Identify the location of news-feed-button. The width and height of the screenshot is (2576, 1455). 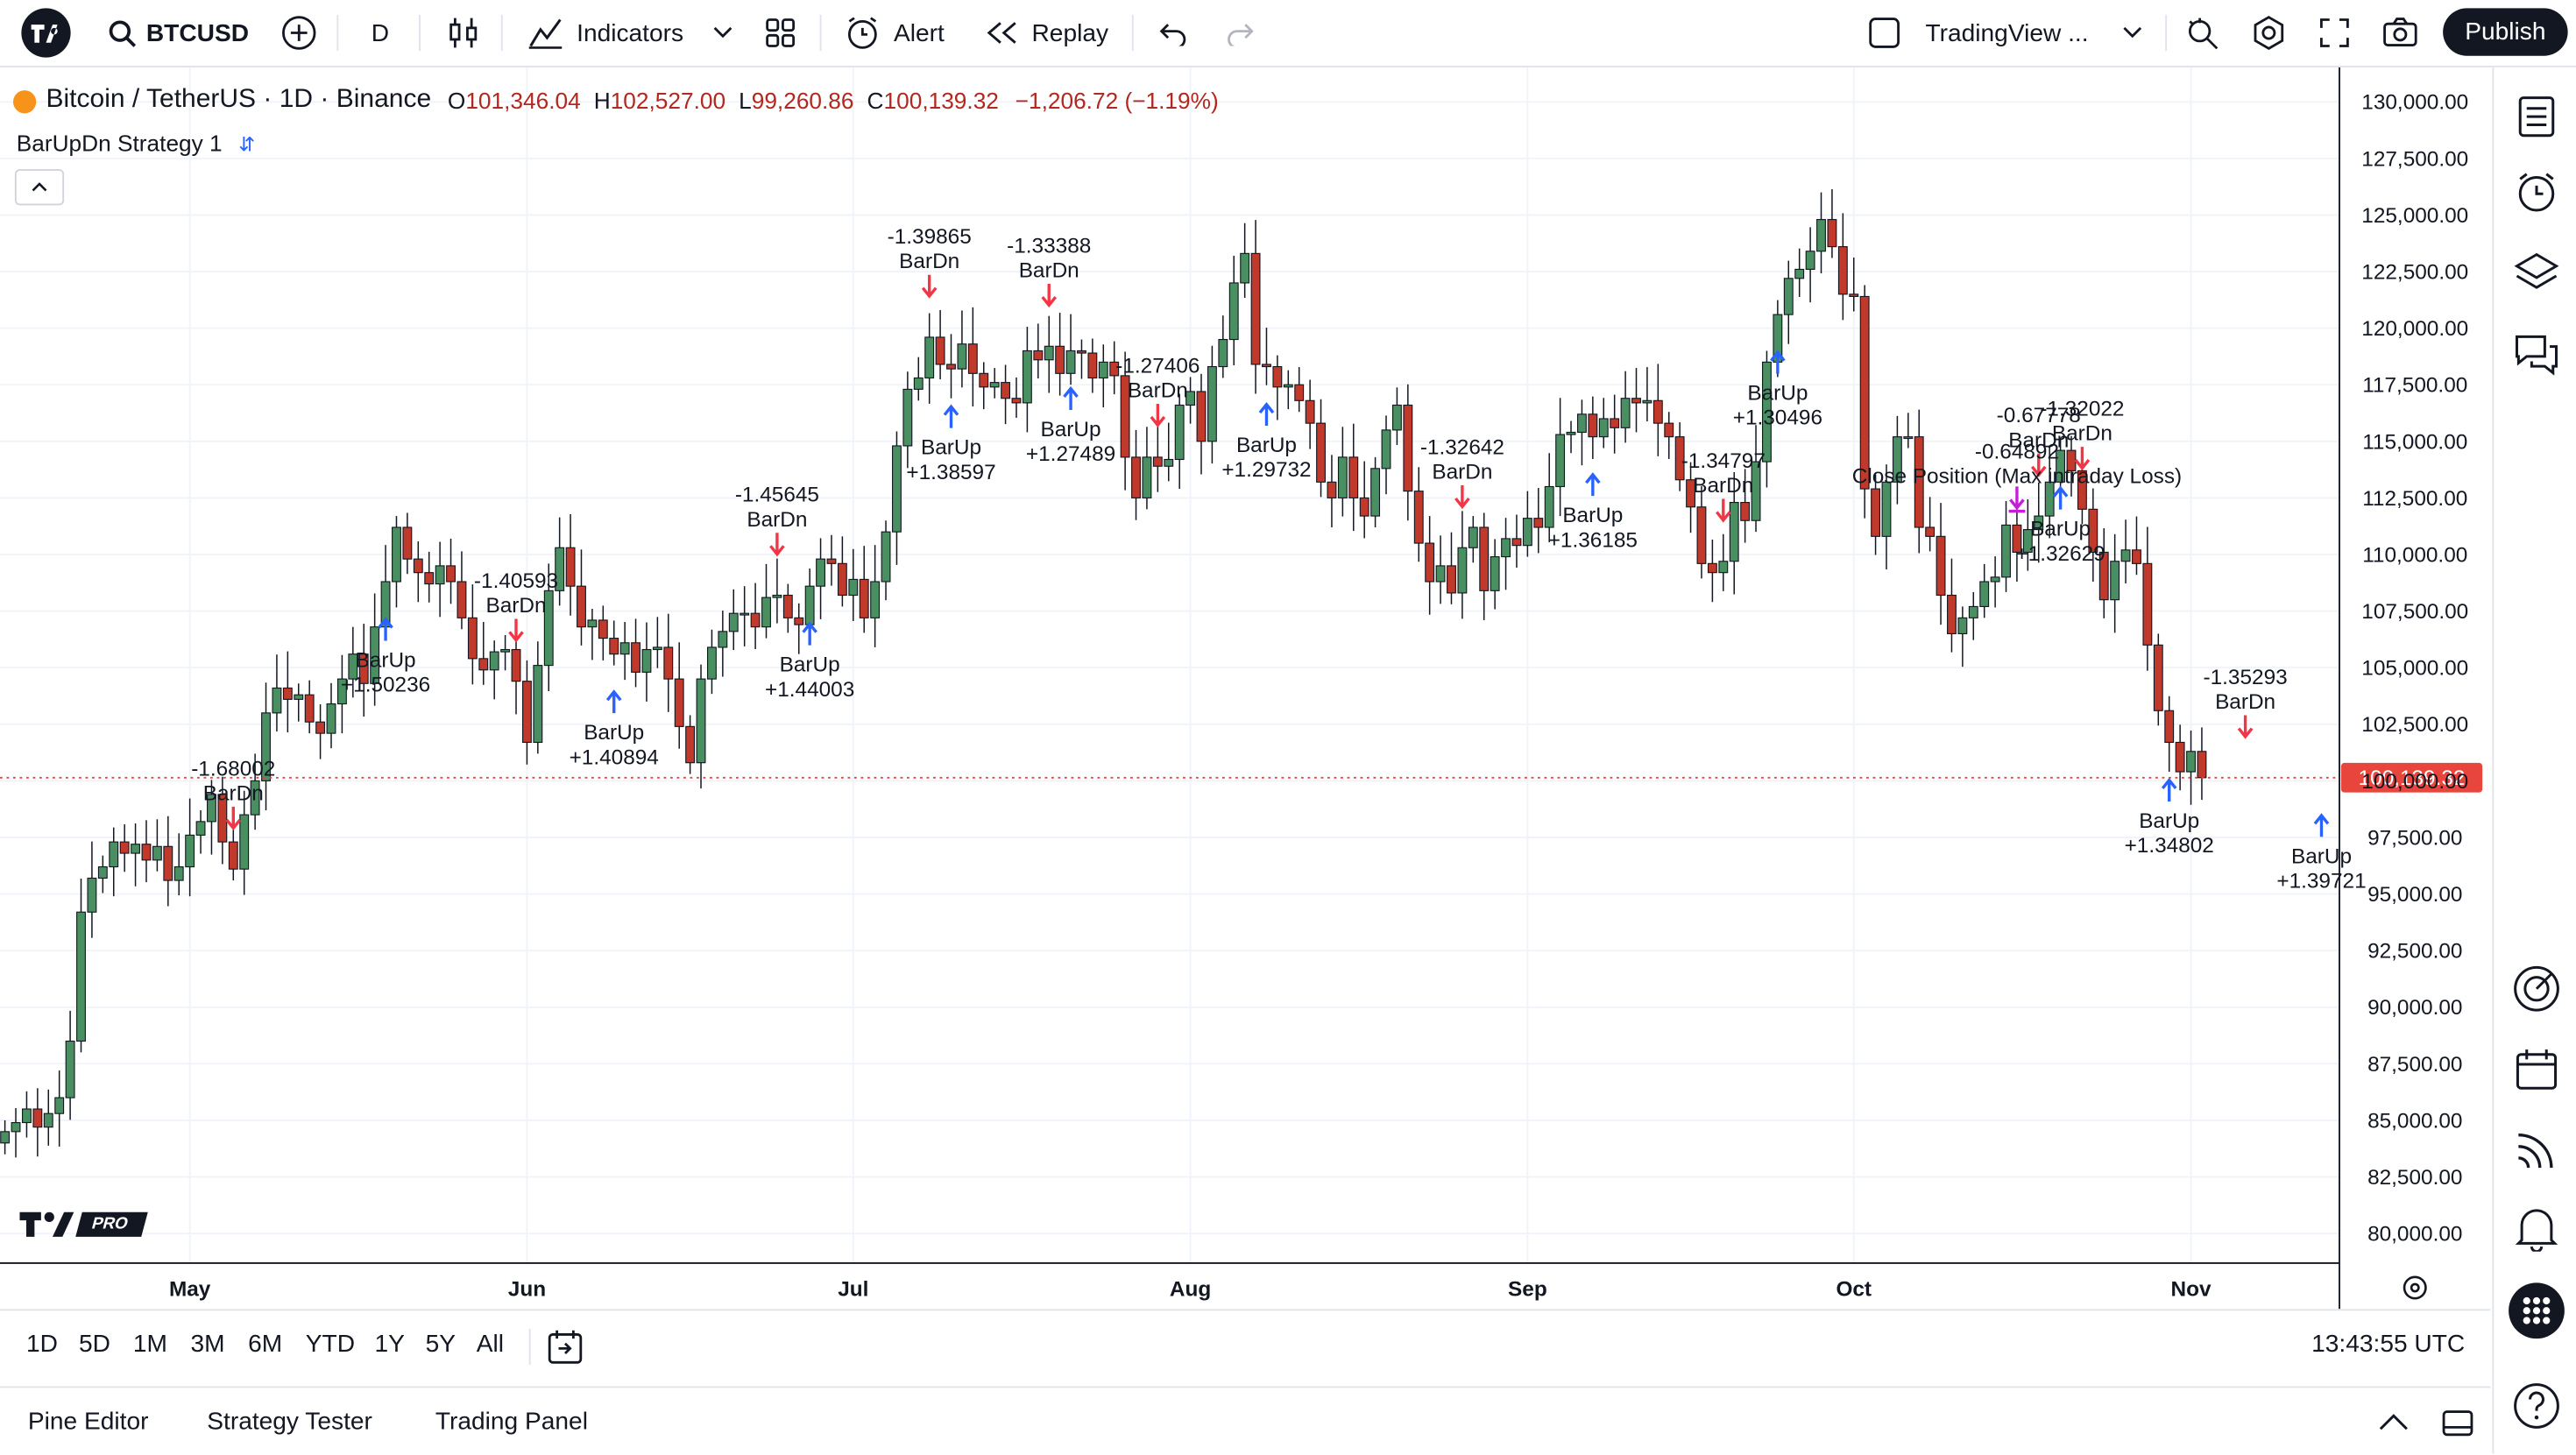
(2537, 1153).